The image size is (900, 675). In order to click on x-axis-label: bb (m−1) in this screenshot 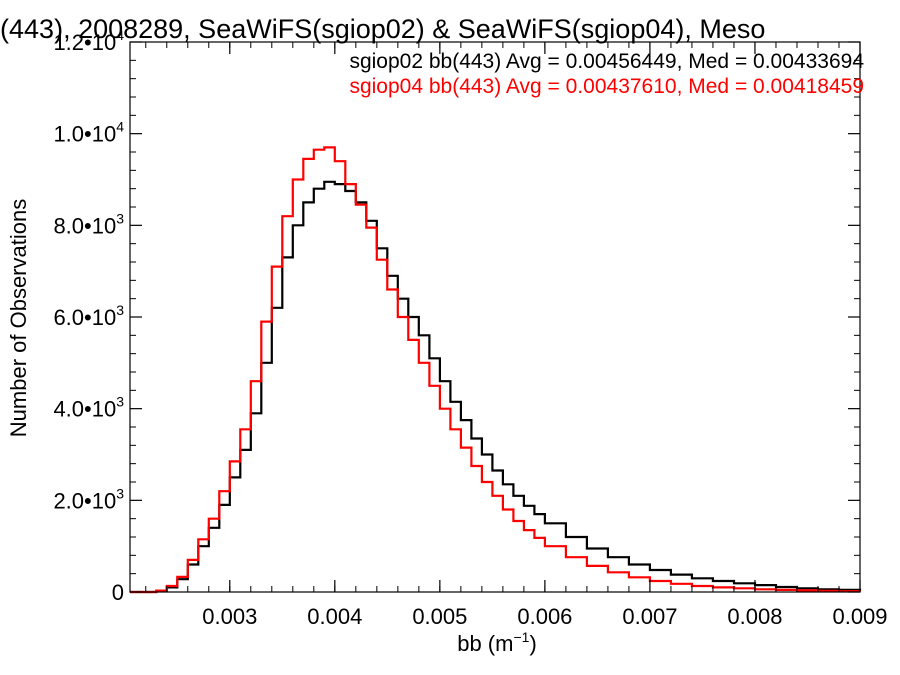, I will do `click(497, 642)`.